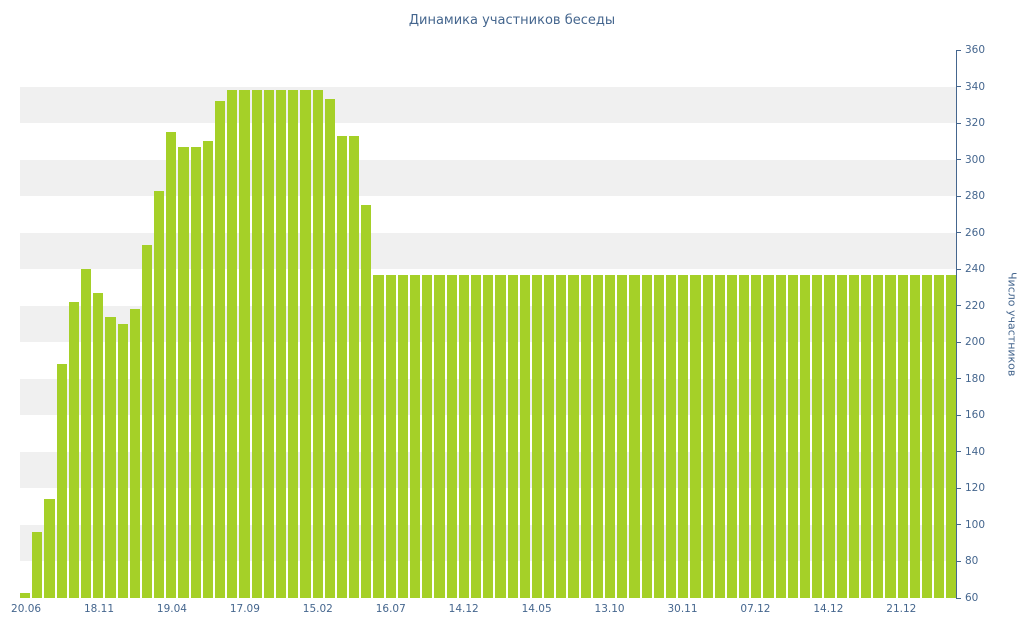 The height and width of the screenshot is (640, 1024). What do you see at coordinates (975, 415) in the screenshot?
I see `y-tick-label: 160` at bounding box center [975, 415].